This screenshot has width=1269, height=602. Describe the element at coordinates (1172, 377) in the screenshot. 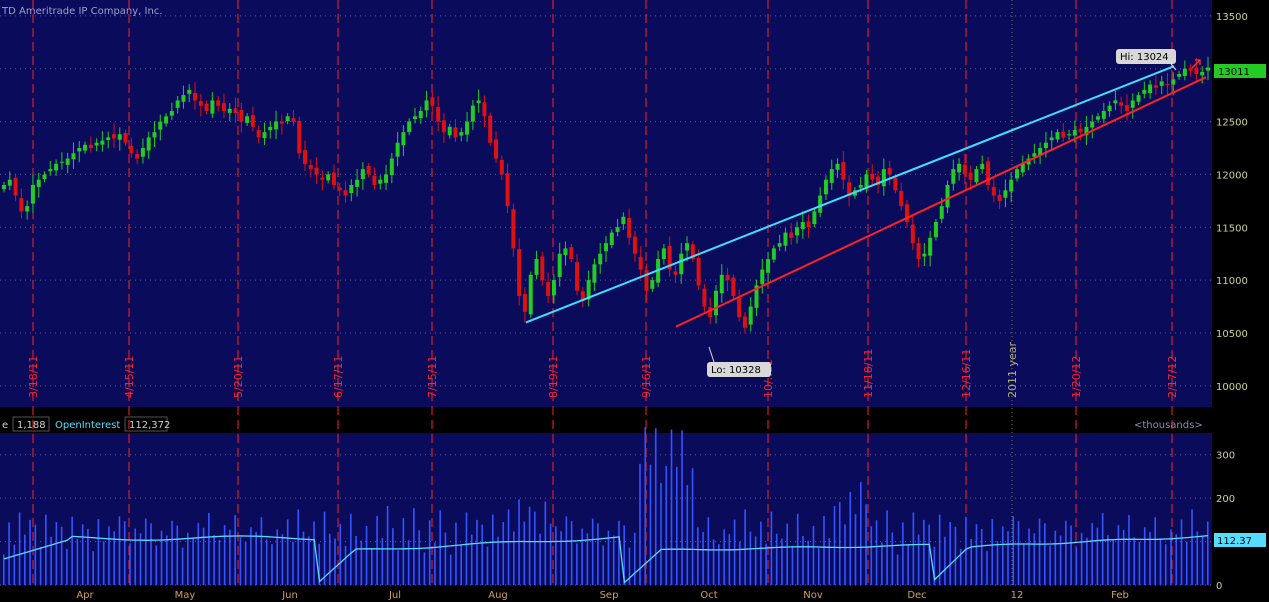

I see `date-marker-label: 2/17/12` at that location.